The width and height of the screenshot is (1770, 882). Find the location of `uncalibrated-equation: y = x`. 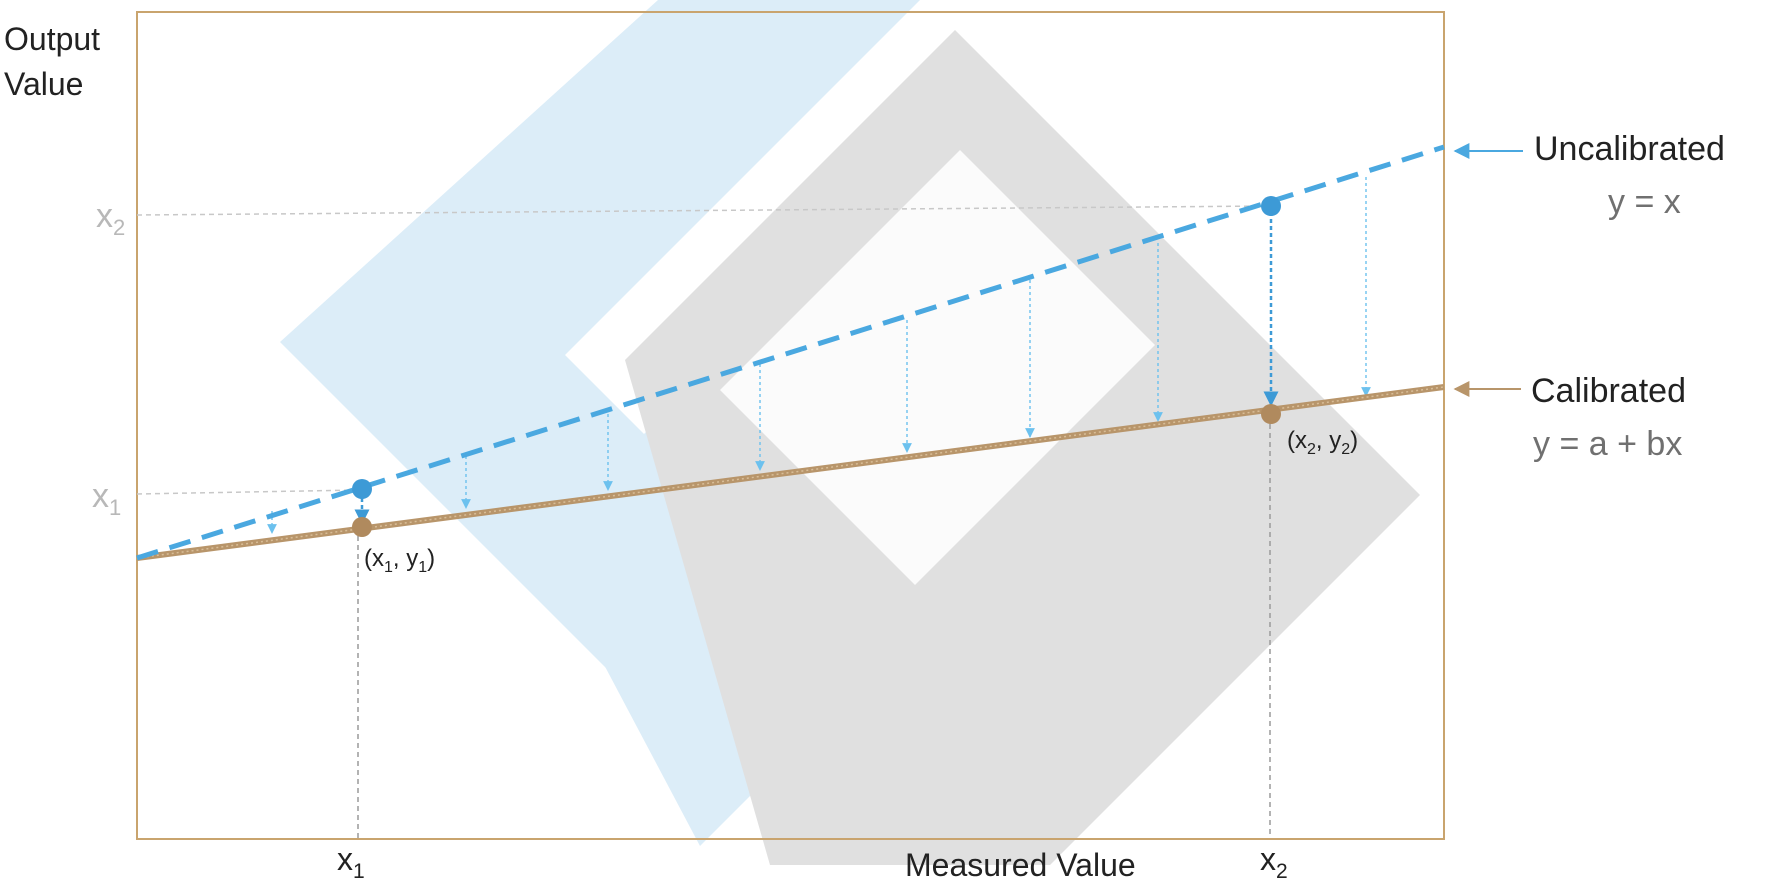

uncalibrated-equation: y = x is located at coordinates (1644, 202).